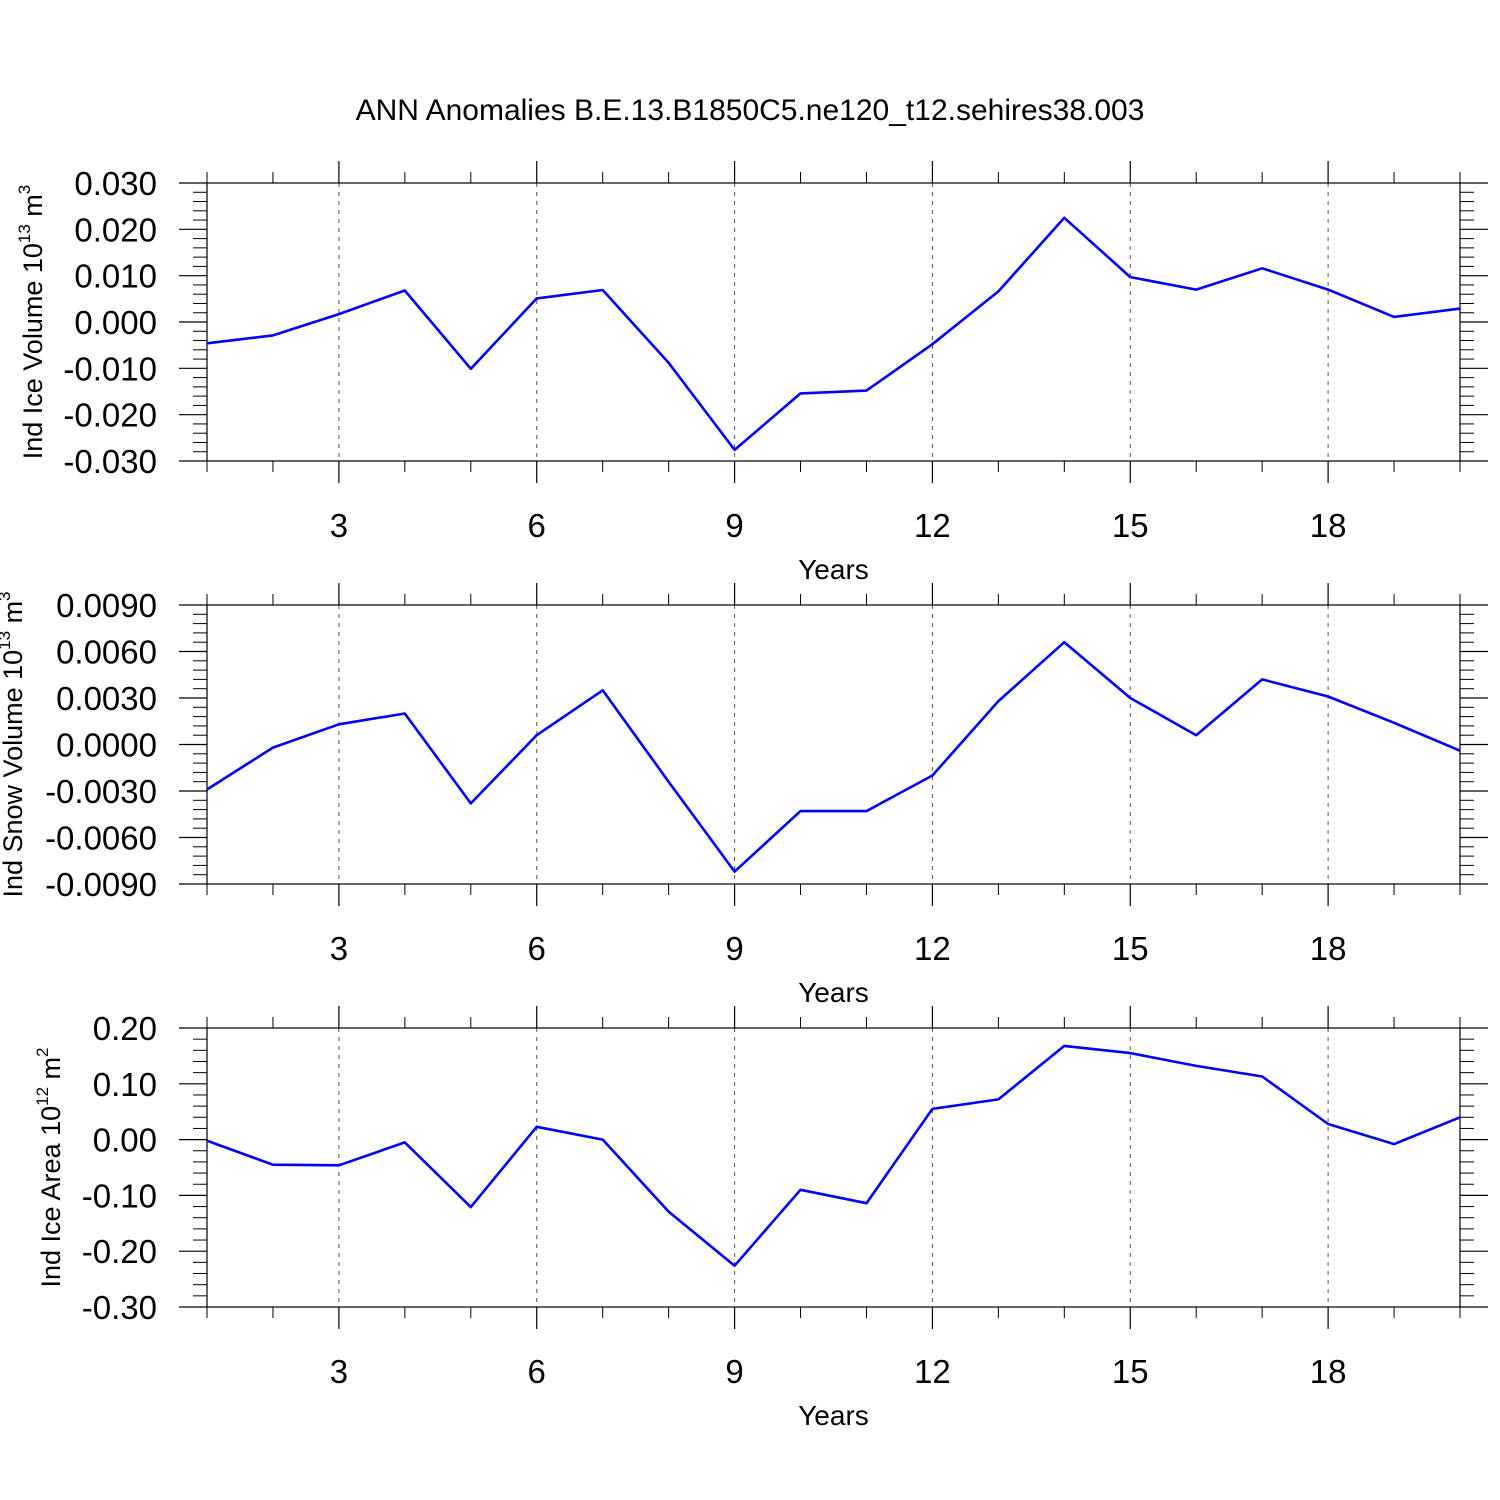 The width and height of the screenshot is (1500, 1500). Describe the element at coordinates (51, 1197) in the screenshot. I see `y-axis-label-text: Ind Ice Area 10` at that location.